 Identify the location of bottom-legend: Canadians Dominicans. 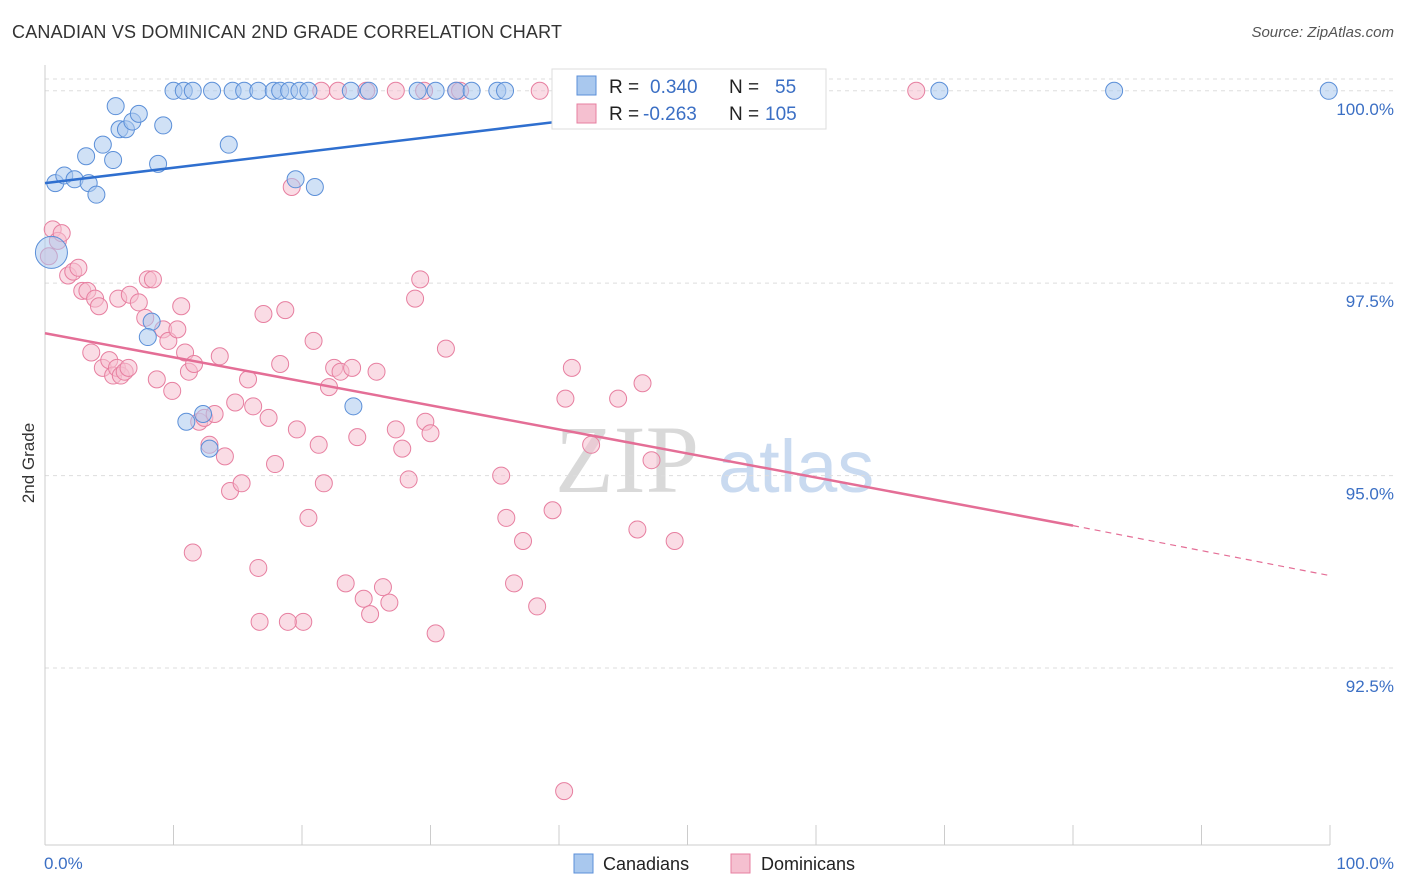
(714, 863).